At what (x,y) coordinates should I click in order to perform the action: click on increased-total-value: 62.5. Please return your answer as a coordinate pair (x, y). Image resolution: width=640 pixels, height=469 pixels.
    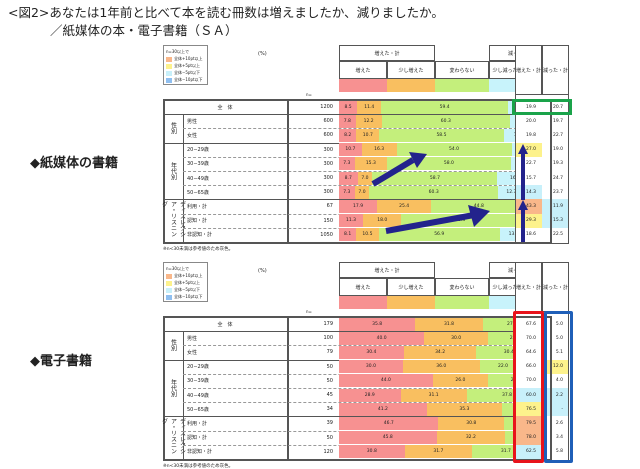
    Looking at the image, I should click on (528, 451).